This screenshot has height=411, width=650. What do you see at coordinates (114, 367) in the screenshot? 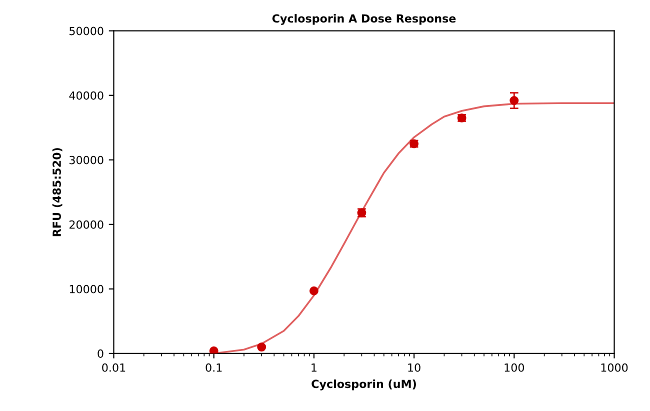
I see `x-tick-label: 0.01` at bounding box center [114, 367].